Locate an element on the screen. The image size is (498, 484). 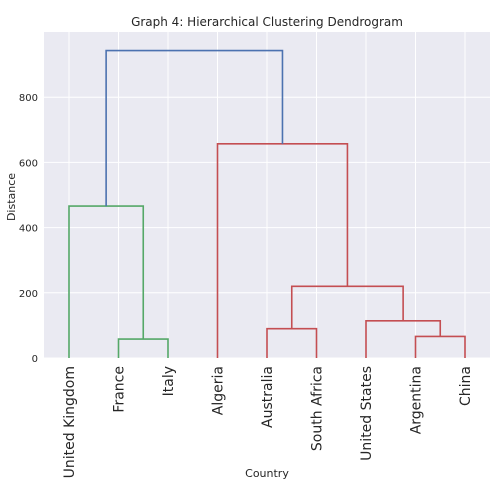
y-tick-label: 400 is located at coordinates (28, 229).